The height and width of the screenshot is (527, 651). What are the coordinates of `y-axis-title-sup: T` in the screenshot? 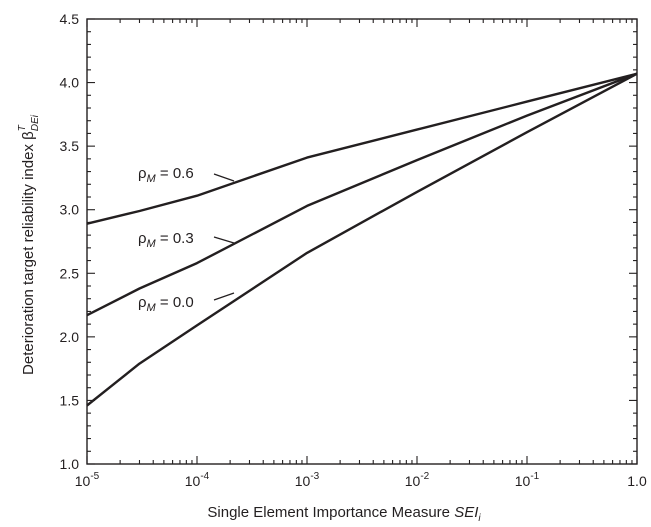 It's located at (22, 127).